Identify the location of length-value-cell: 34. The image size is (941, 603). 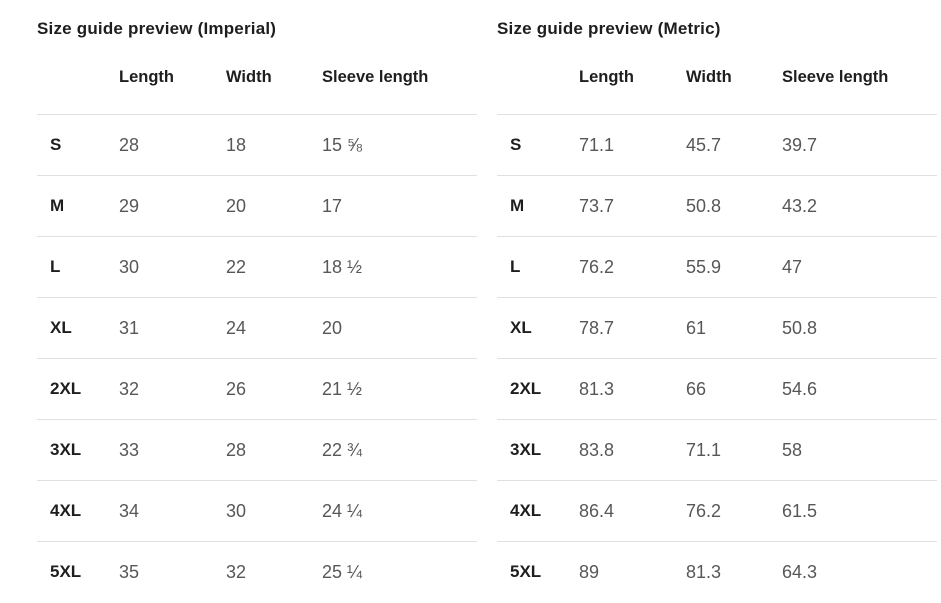
(159, 511).